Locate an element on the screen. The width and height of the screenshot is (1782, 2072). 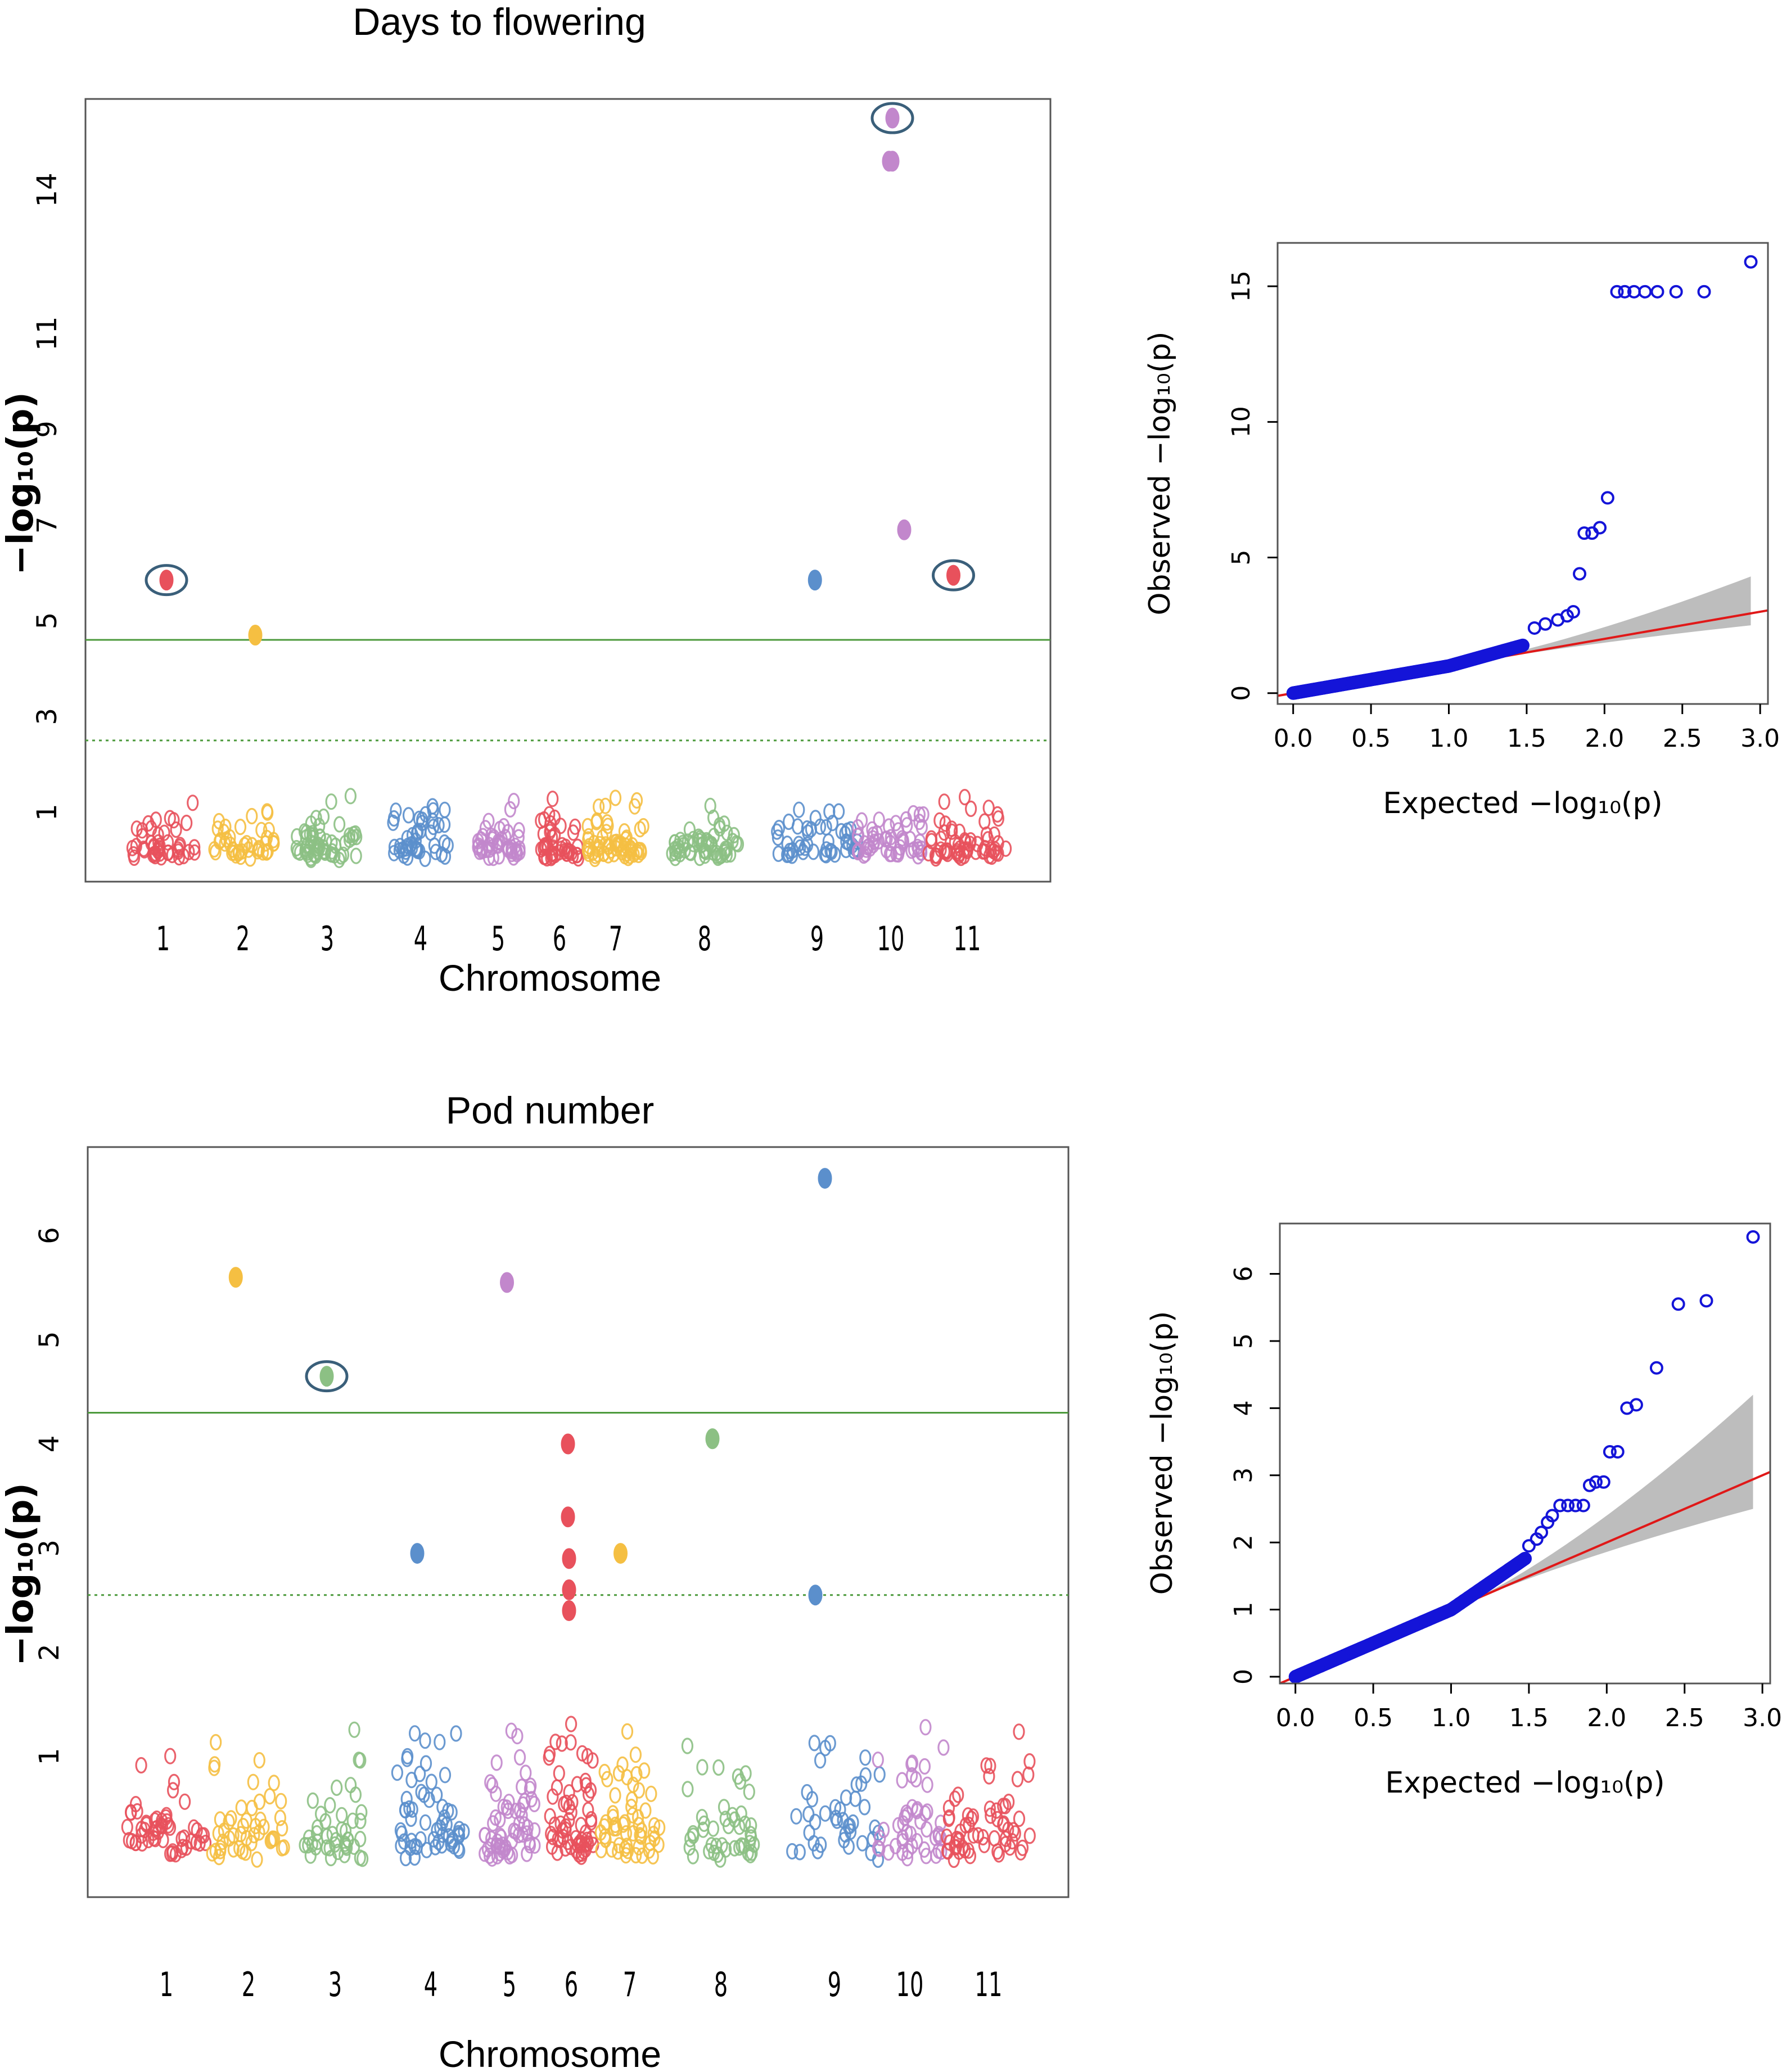
y-tick-label: 6 is located at coordinates (1243, 1274).